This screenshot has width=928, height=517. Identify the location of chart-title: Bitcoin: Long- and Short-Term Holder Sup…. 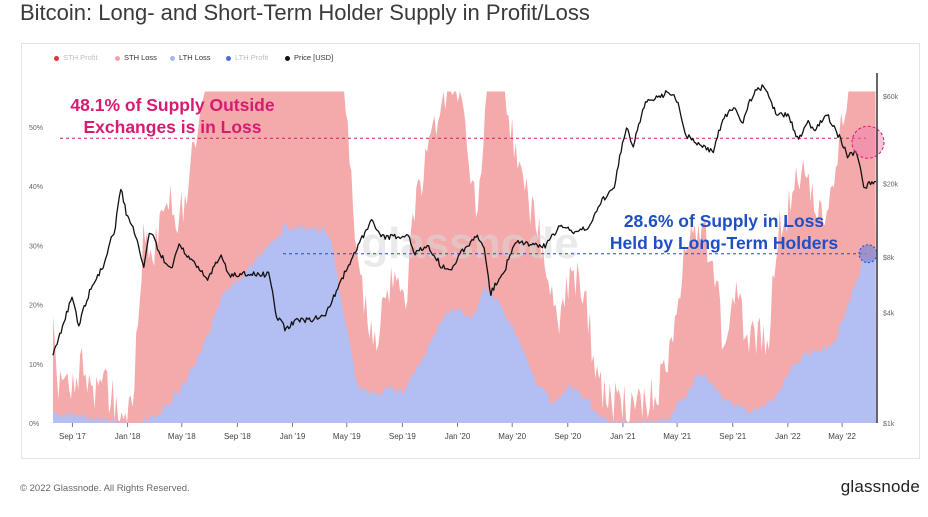
(305, 12).